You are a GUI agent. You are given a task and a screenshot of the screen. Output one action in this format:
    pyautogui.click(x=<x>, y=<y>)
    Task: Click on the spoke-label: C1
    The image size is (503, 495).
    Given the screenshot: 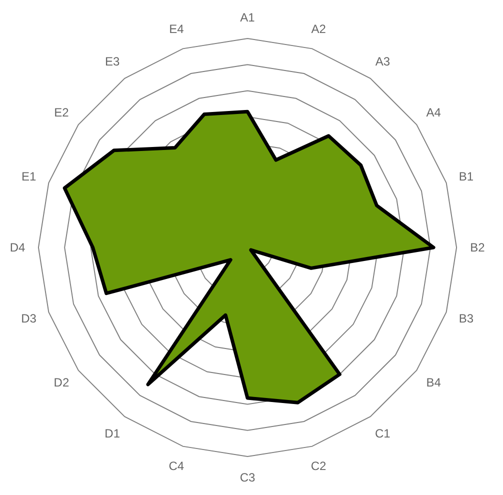 What is the action you would take?
    pyautogui.click(x=382, y=433)
    